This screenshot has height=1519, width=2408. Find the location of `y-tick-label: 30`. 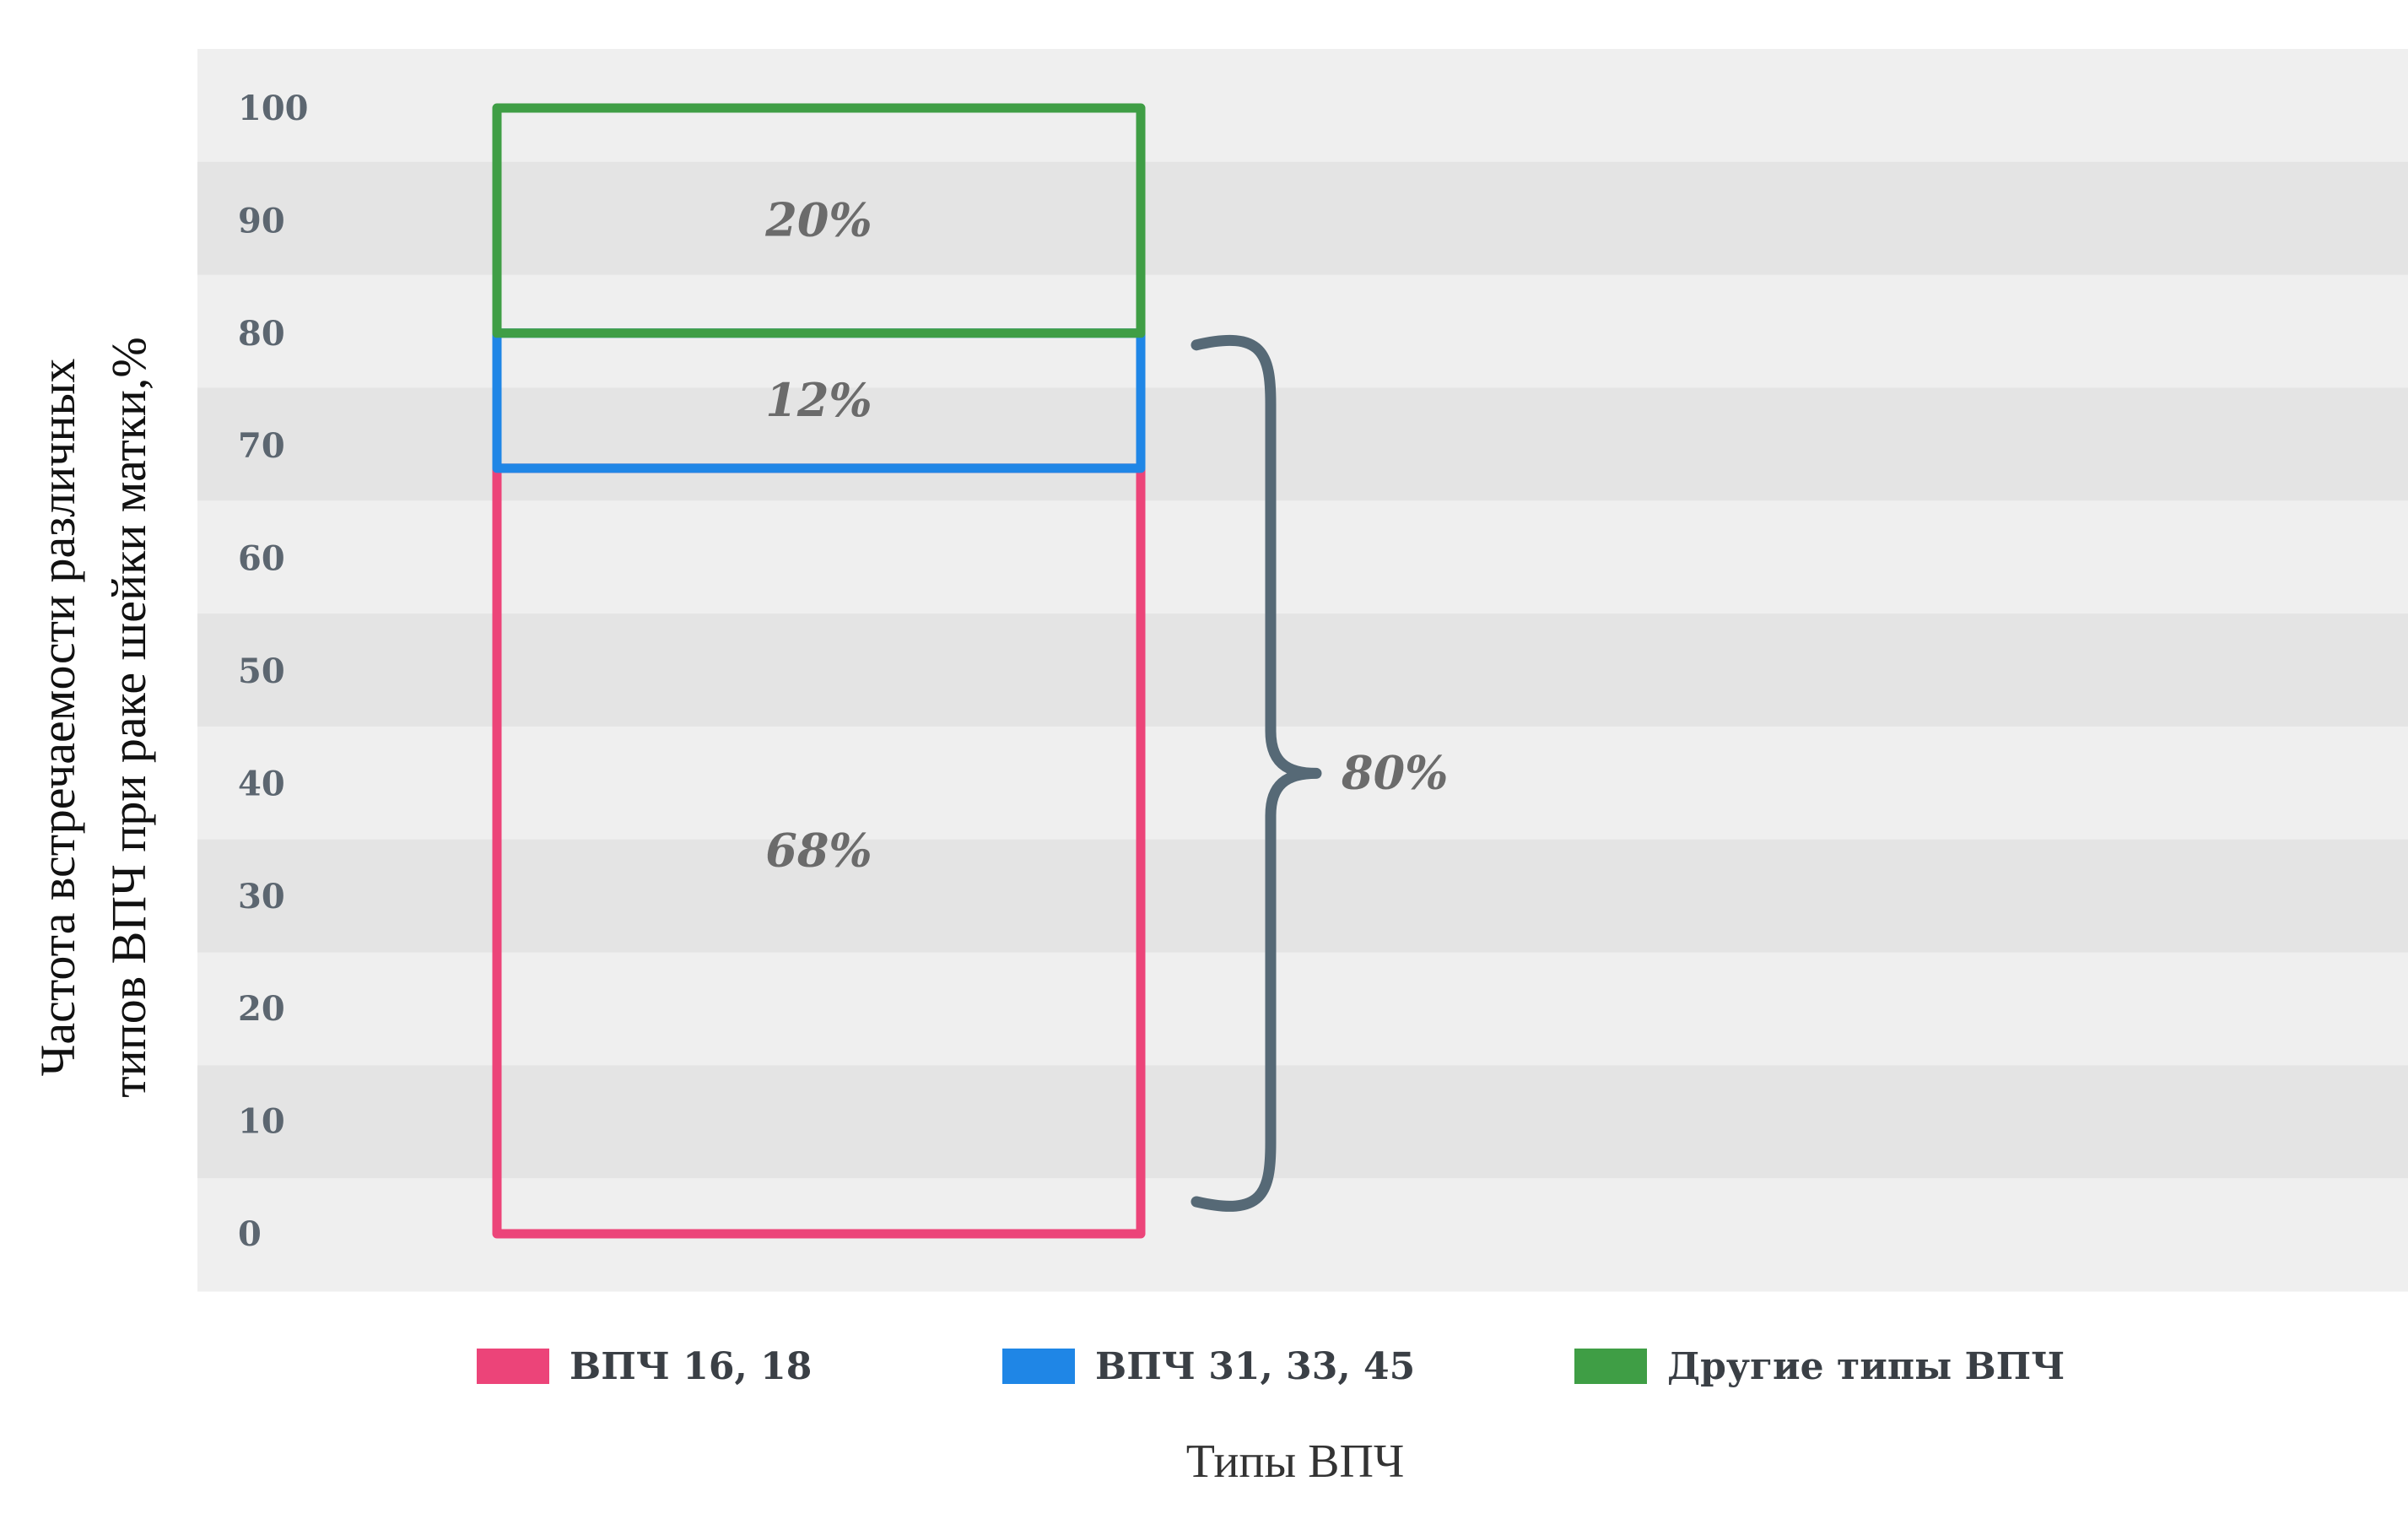

y-tick-label: 30 is located at coordinates (262, 896).